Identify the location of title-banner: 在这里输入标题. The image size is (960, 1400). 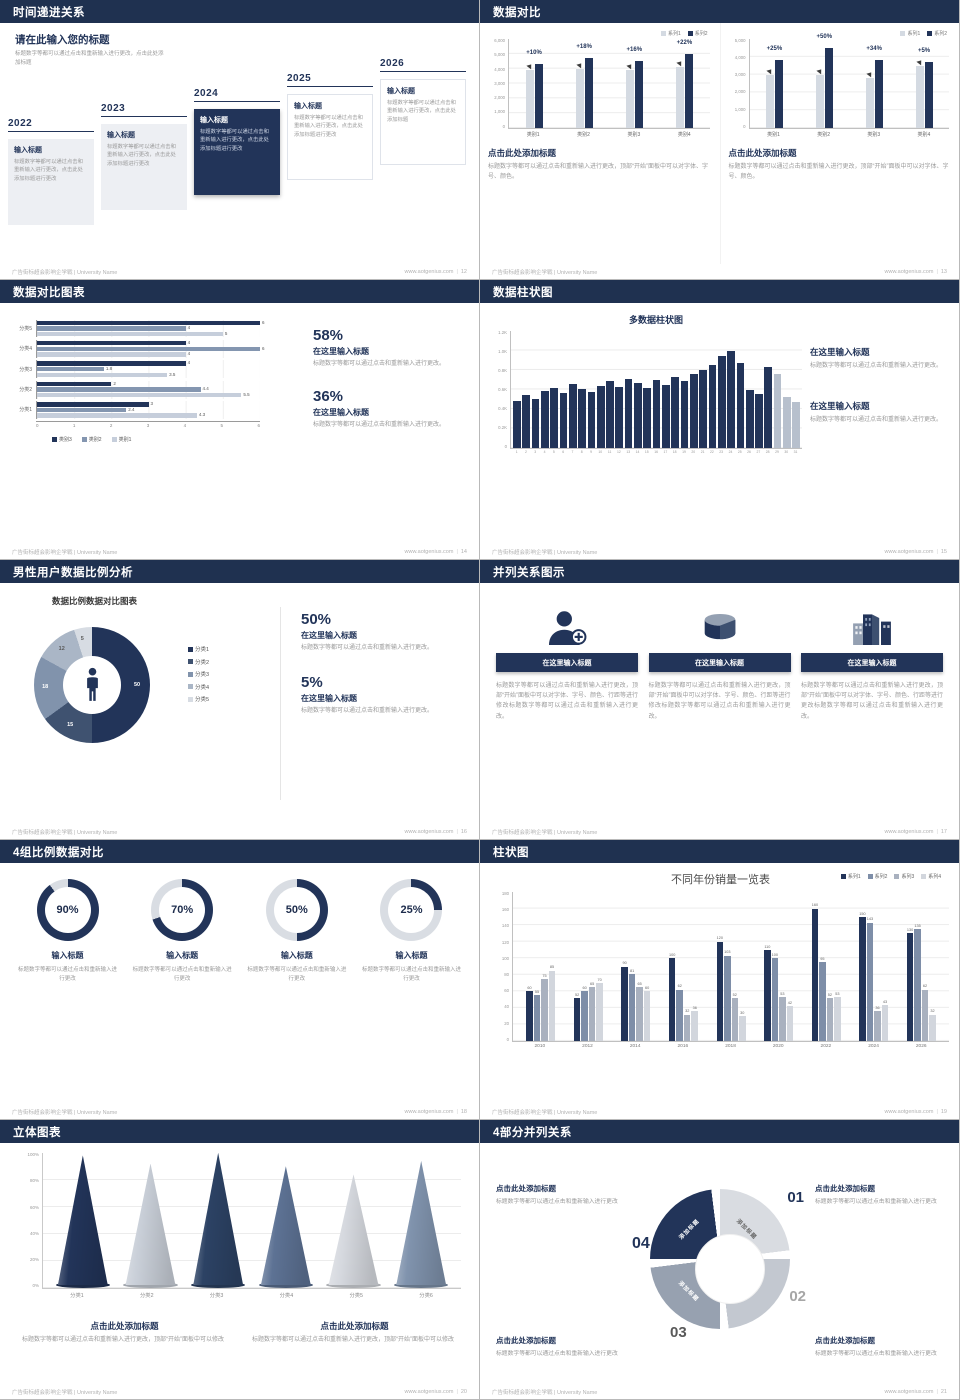
(872, 662).